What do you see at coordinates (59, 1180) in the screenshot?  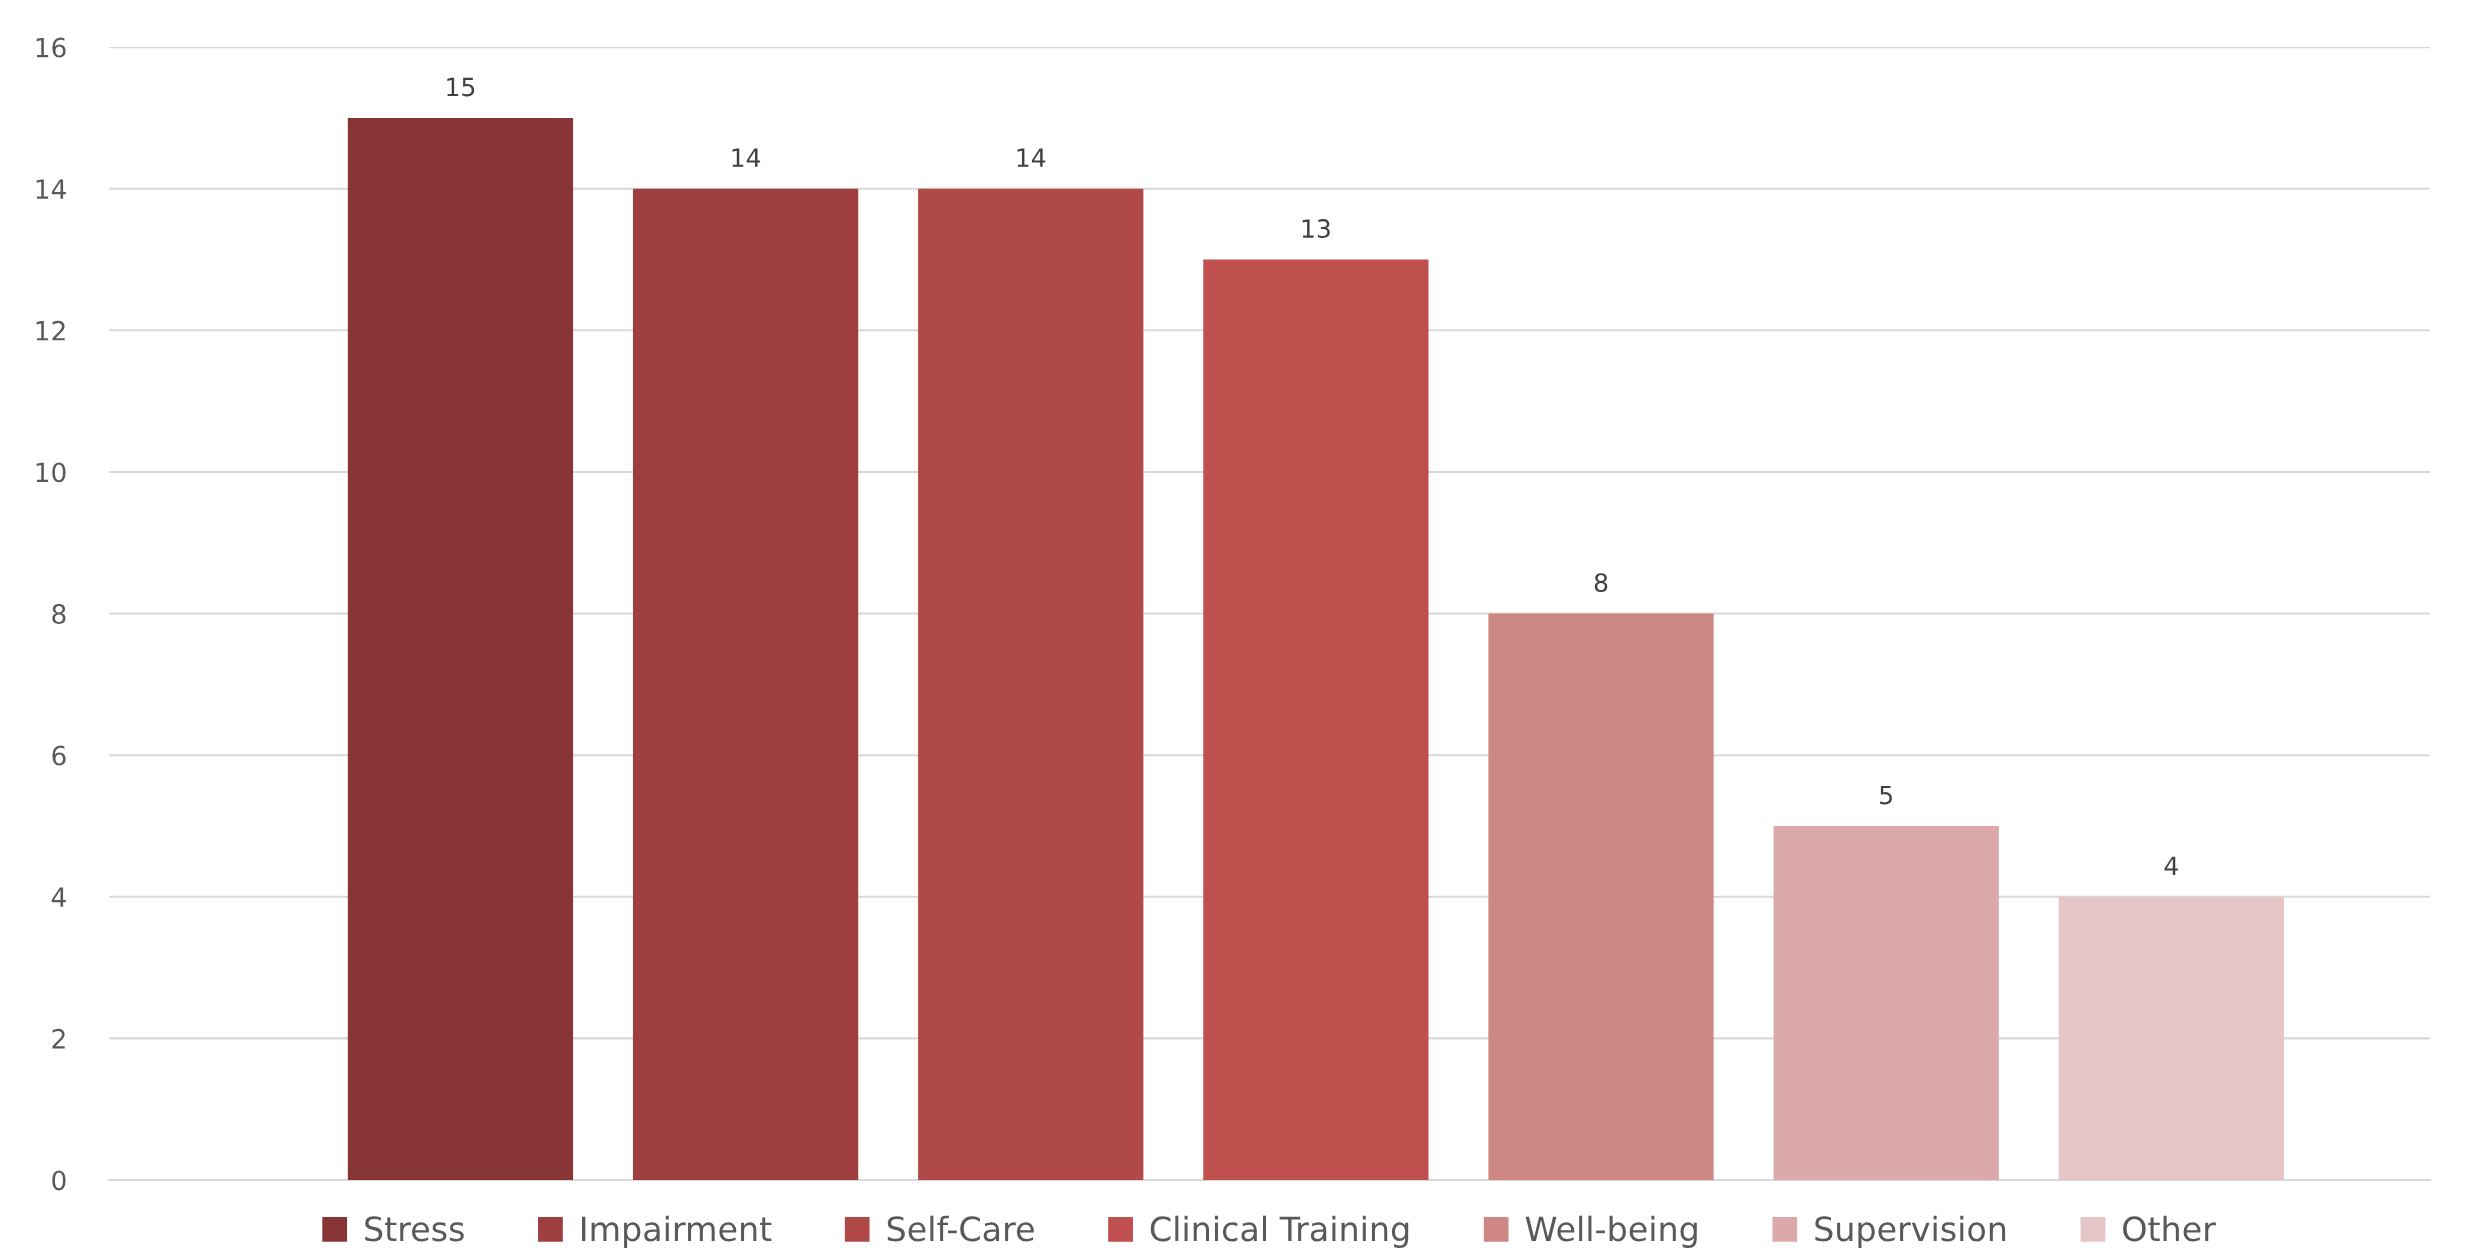 I see `y-tick-label: 0` at bounding box center [59, 1180].